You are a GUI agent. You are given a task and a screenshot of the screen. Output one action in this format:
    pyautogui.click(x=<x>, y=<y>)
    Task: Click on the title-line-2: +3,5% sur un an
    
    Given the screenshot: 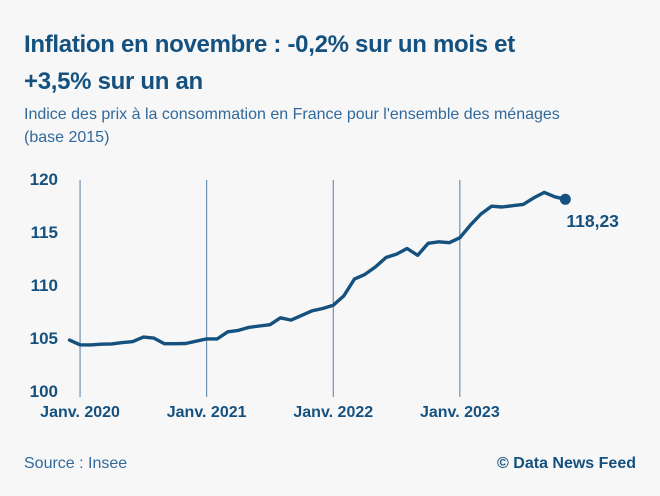 What is the action you would take?
    pyautogui.click(x=113, y=81)
    